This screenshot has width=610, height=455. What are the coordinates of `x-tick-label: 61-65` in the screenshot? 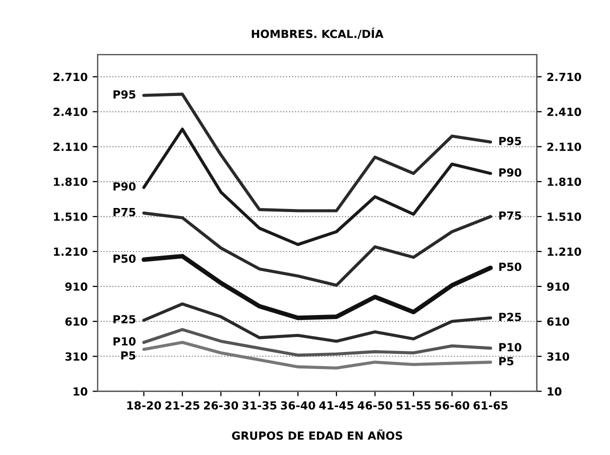 It's located at (490, 405).